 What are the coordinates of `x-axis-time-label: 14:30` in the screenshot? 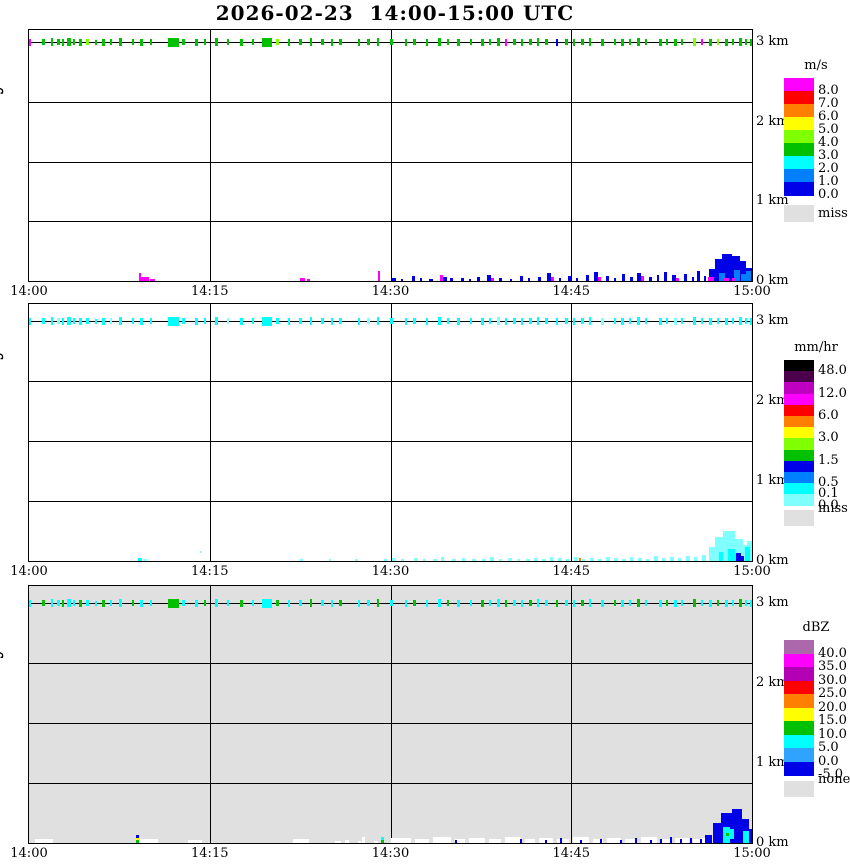 It's located at (390, 571).